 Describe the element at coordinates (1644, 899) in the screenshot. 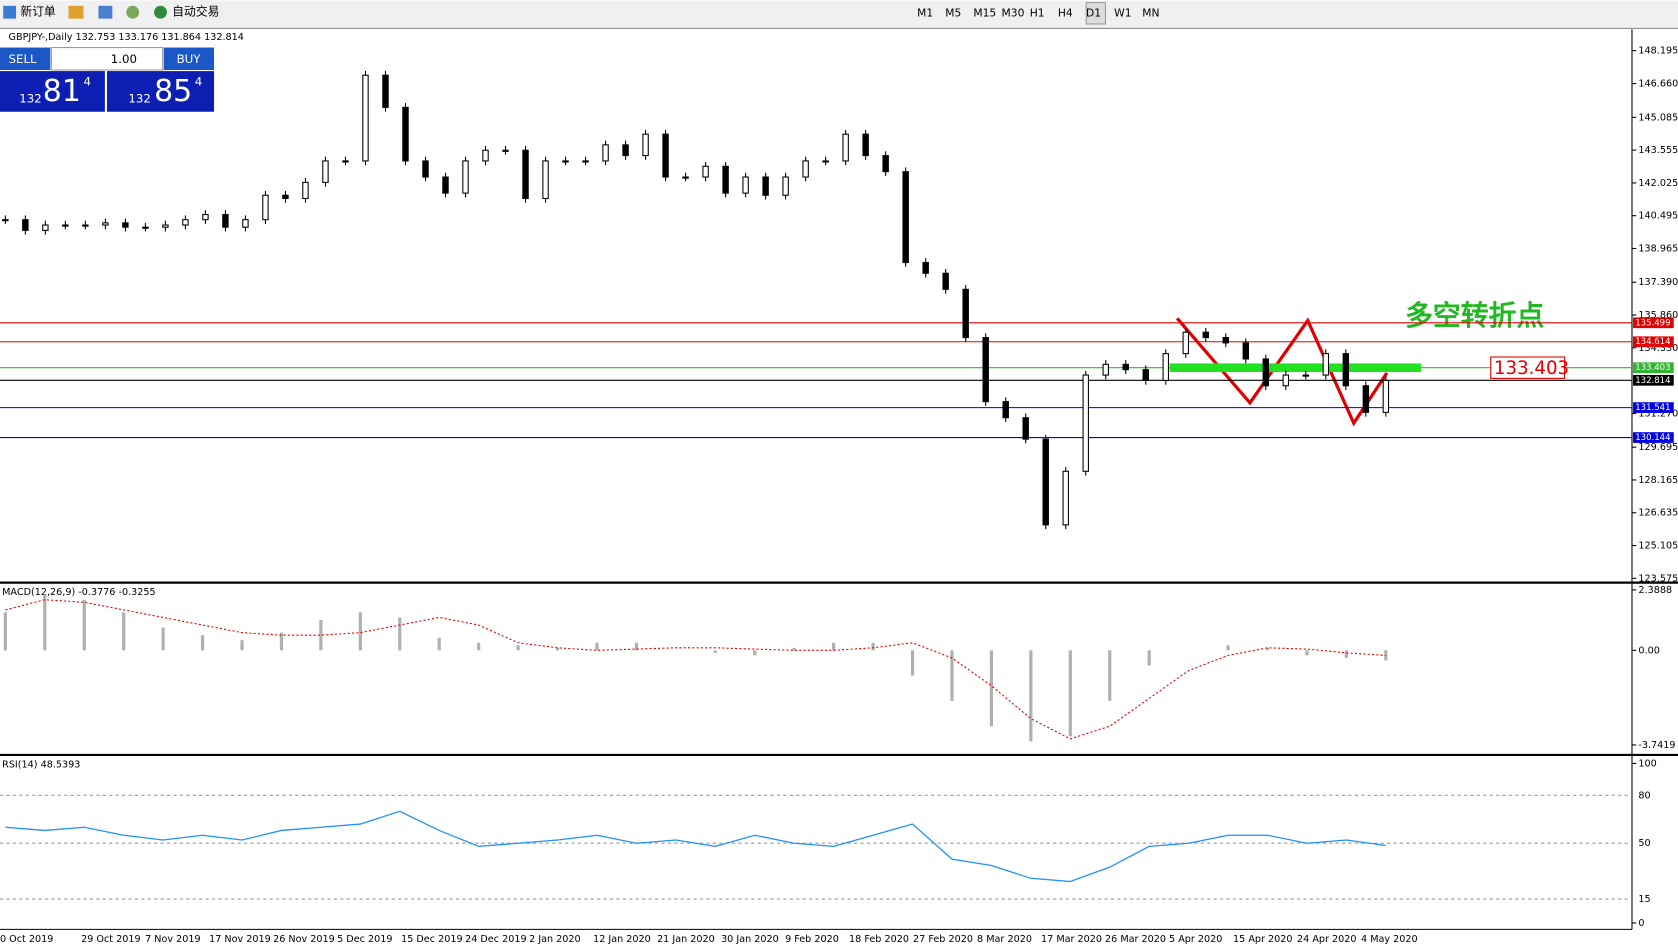

I see `y-tick-label: 15` at that location.